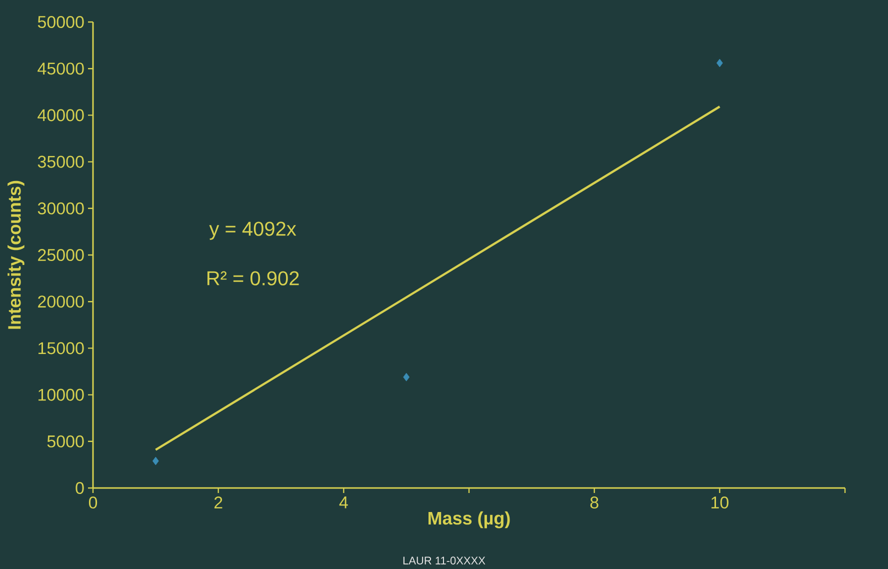 Image resolution: width=888 pixels, height=569 pixels. What do you see at coordinates (61, 208) in the screenshot?
I see `y-tick-label: 30000` at bounding box center [61, 208].